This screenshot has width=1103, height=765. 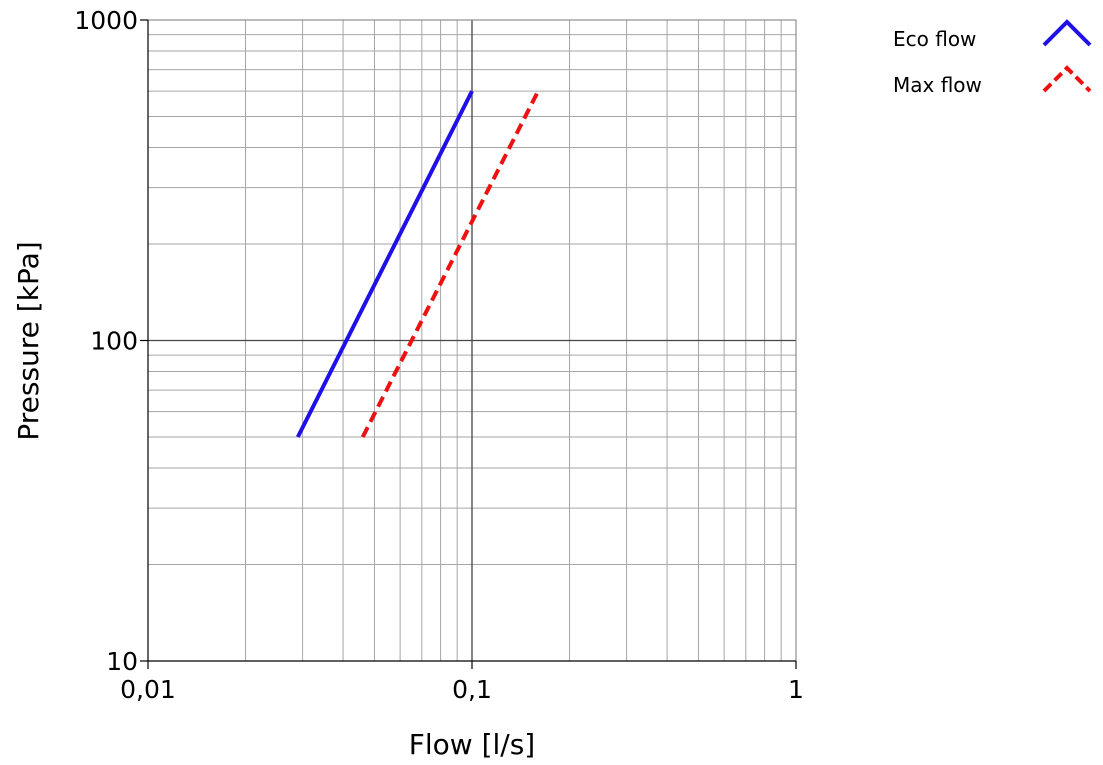 What do you see at coordinates (472, 689) in the screenshot?
I see `x-tick-label: 0,1` at bounding box center [472, 689].